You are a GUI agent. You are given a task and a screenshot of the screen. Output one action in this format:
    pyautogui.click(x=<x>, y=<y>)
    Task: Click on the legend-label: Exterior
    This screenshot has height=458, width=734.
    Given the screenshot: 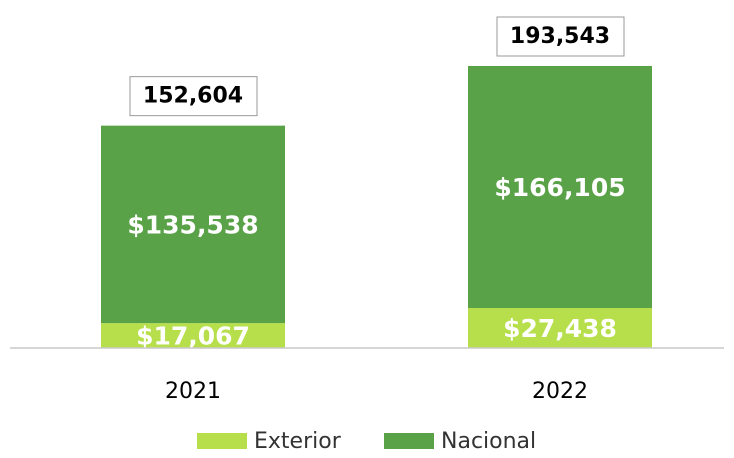 What is the action you would take?
    pyautogui.click(x=298, y=441)
    